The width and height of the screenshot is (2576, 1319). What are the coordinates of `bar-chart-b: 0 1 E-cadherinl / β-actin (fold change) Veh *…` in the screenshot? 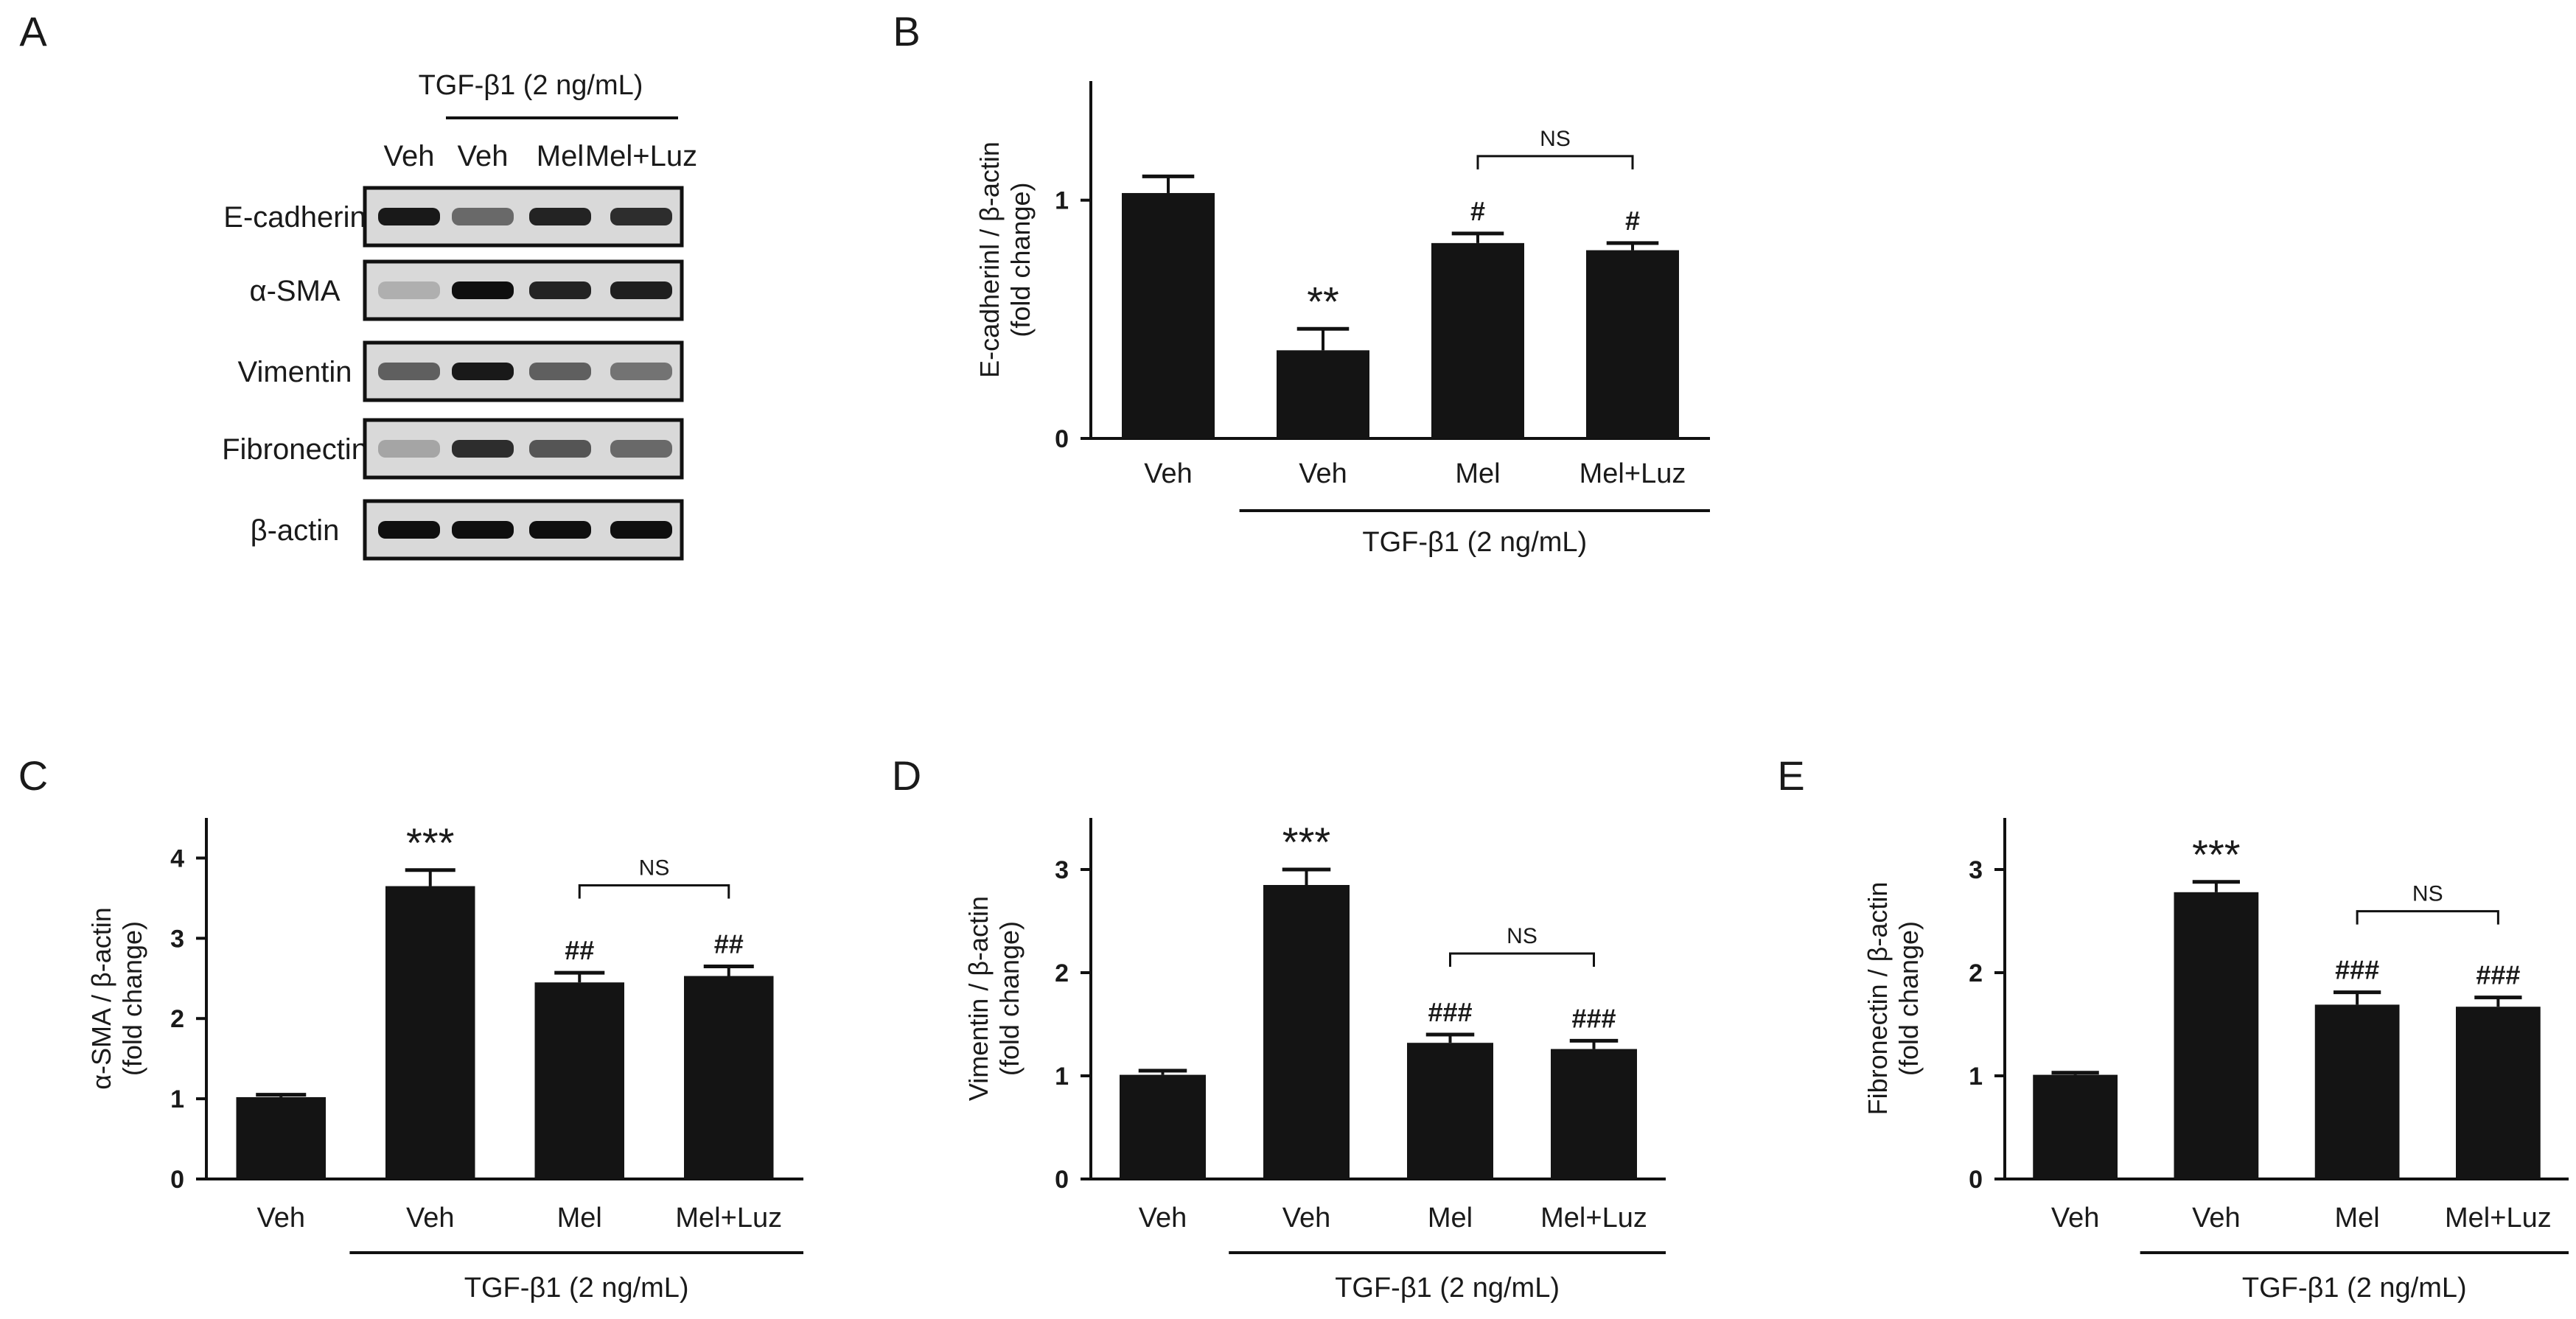 It's located at (1342, 319).